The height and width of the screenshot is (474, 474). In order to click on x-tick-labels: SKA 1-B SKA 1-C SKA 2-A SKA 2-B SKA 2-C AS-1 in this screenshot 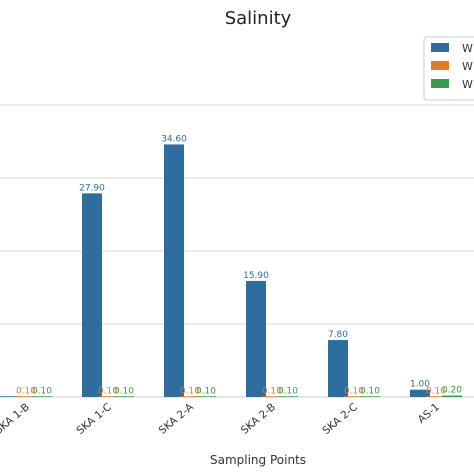, I will do `click(221, 419)`.